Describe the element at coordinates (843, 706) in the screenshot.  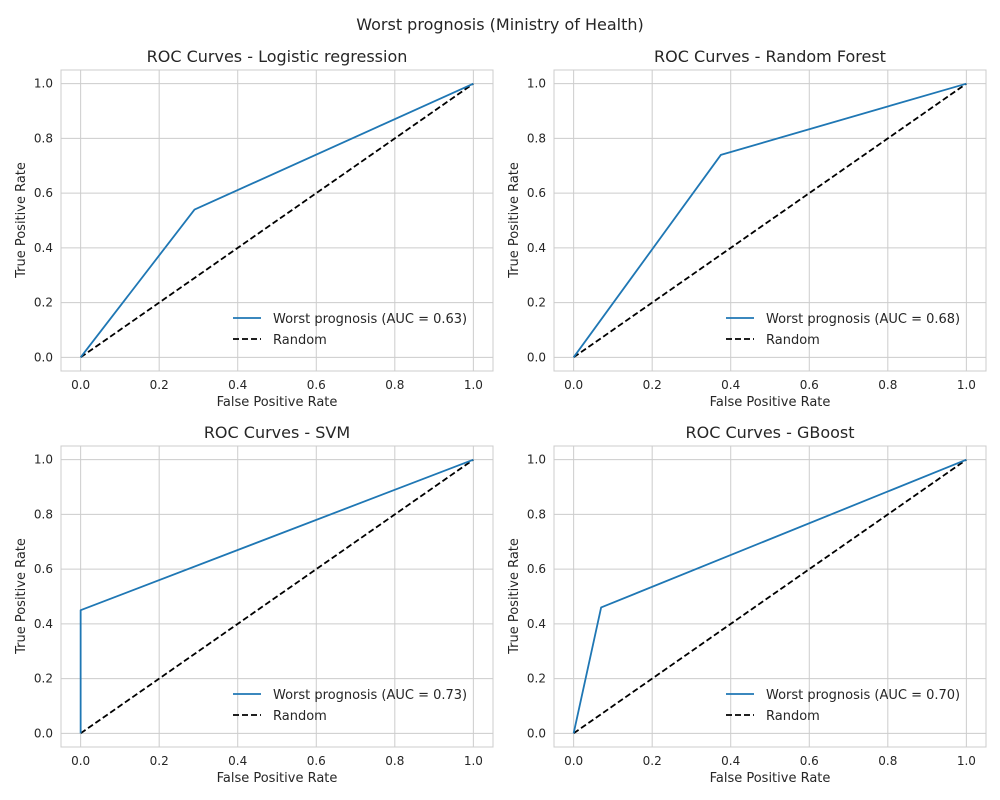
I see `legend: Worst prognosis (AUC = 0.70) Random` at that location.